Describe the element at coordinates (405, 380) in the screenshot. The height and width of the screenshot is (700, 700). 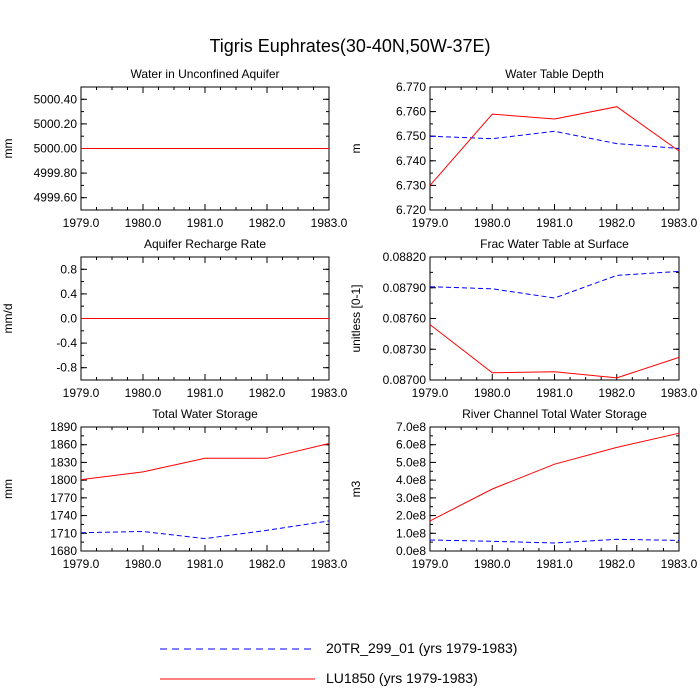
I see `y-tick-label: 0.08700` at that location.